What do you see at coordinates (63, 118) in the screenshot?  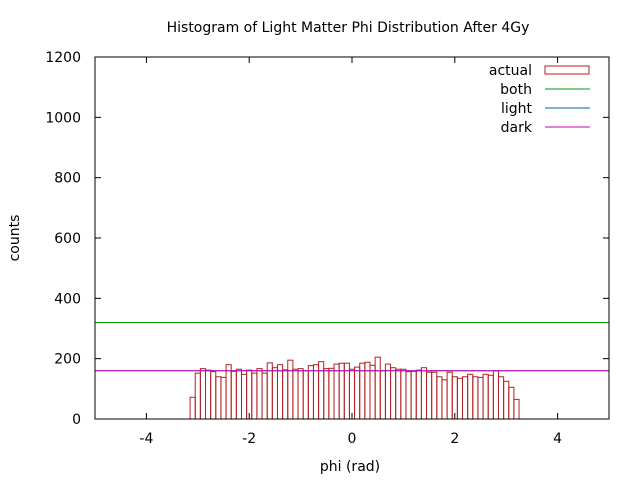 I see `y-tick-label: 1000` at bounding box center [63, 118].